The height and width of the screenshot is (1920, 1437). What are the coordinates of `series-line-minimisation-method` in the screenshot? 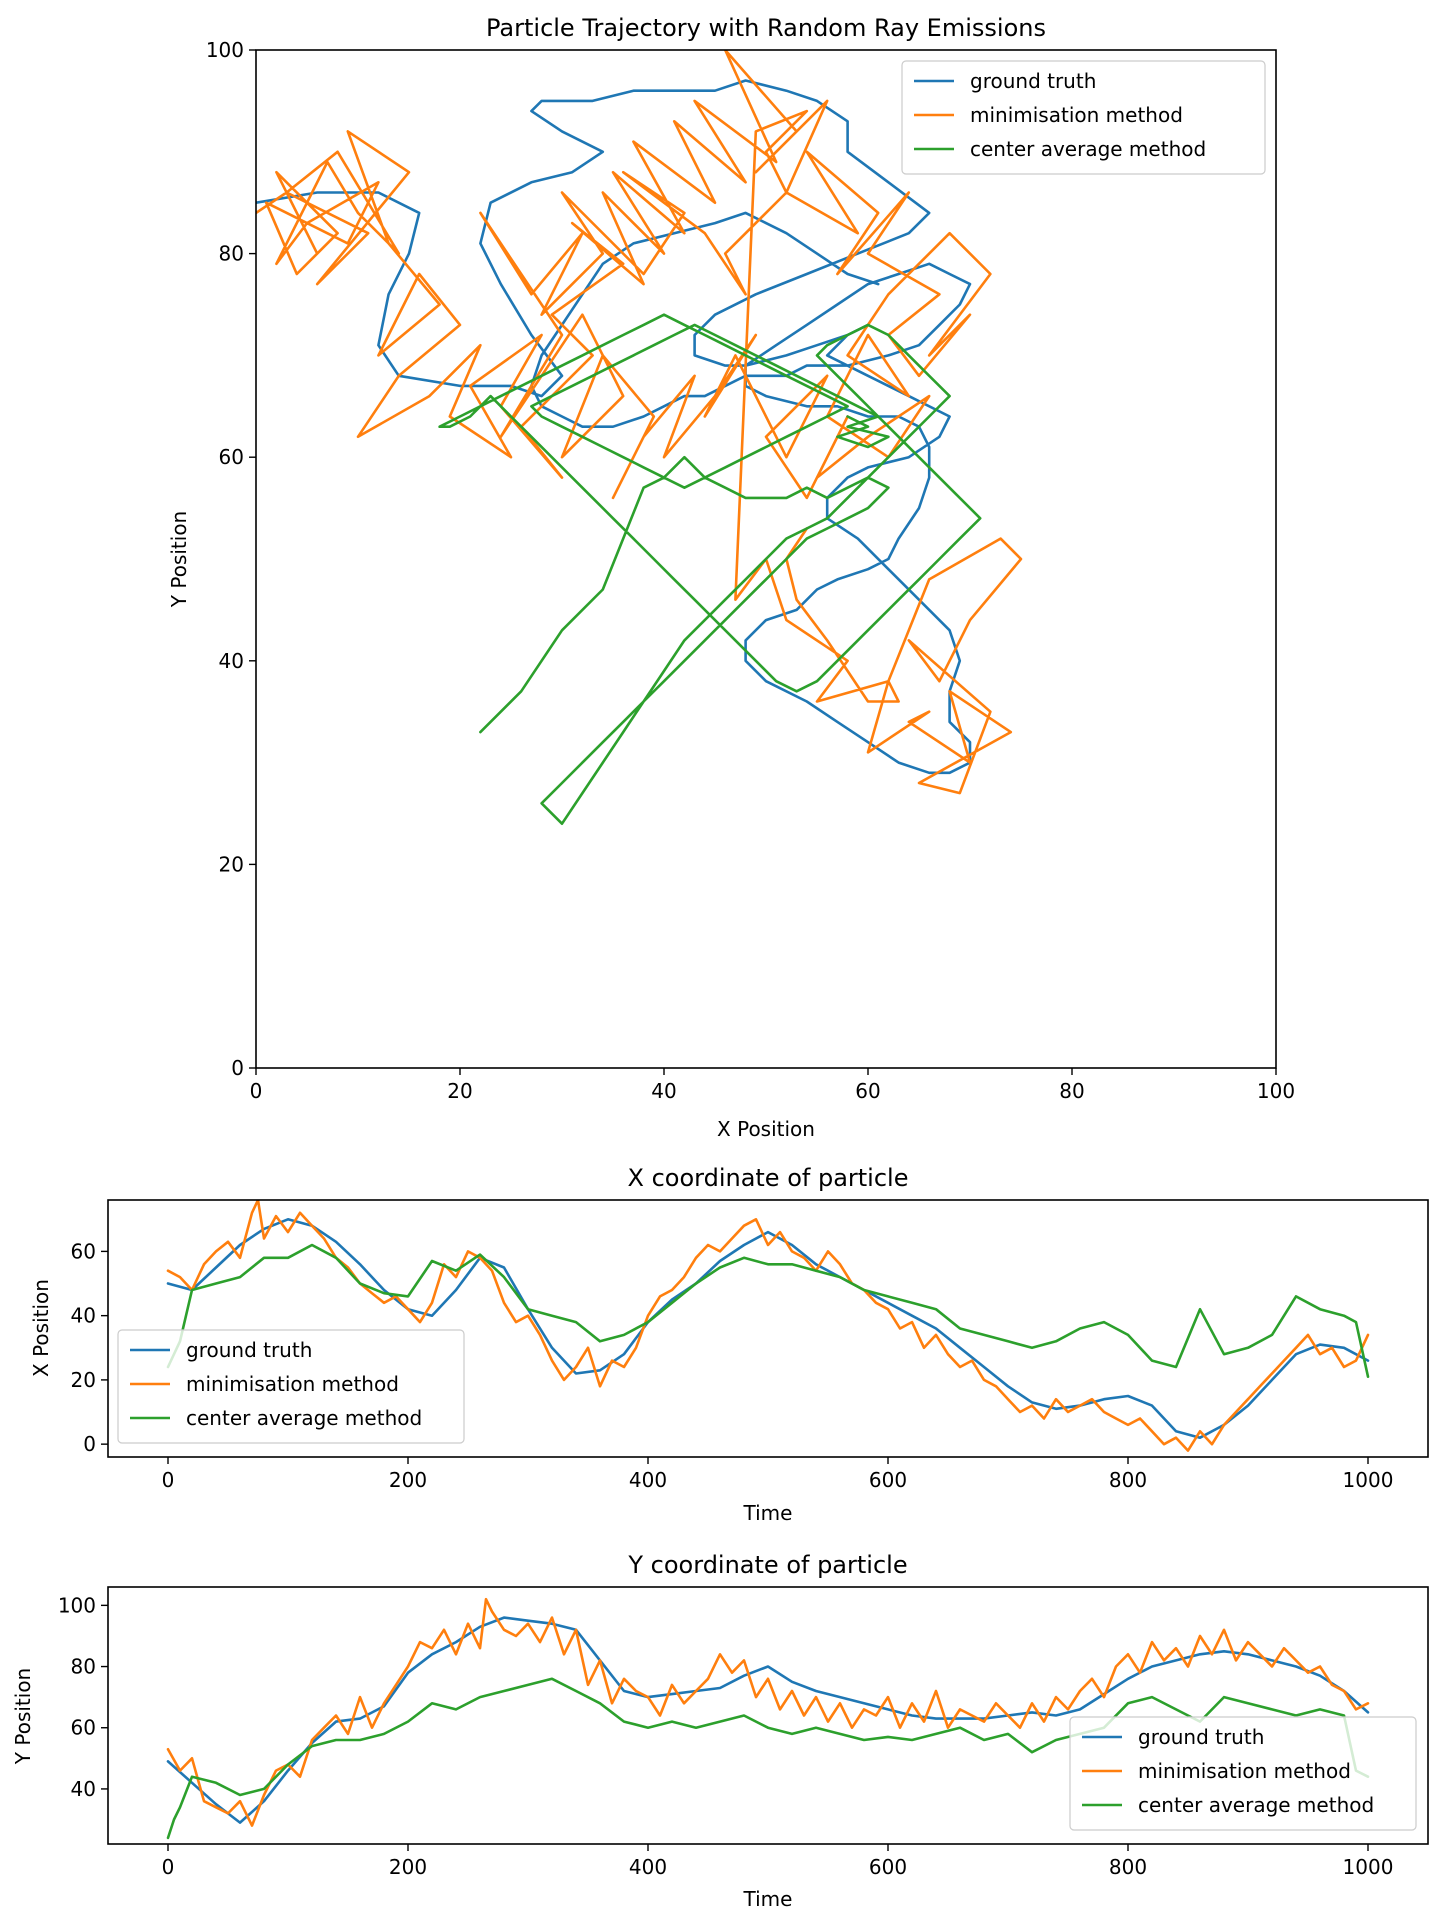 It's located at (768, 1712).